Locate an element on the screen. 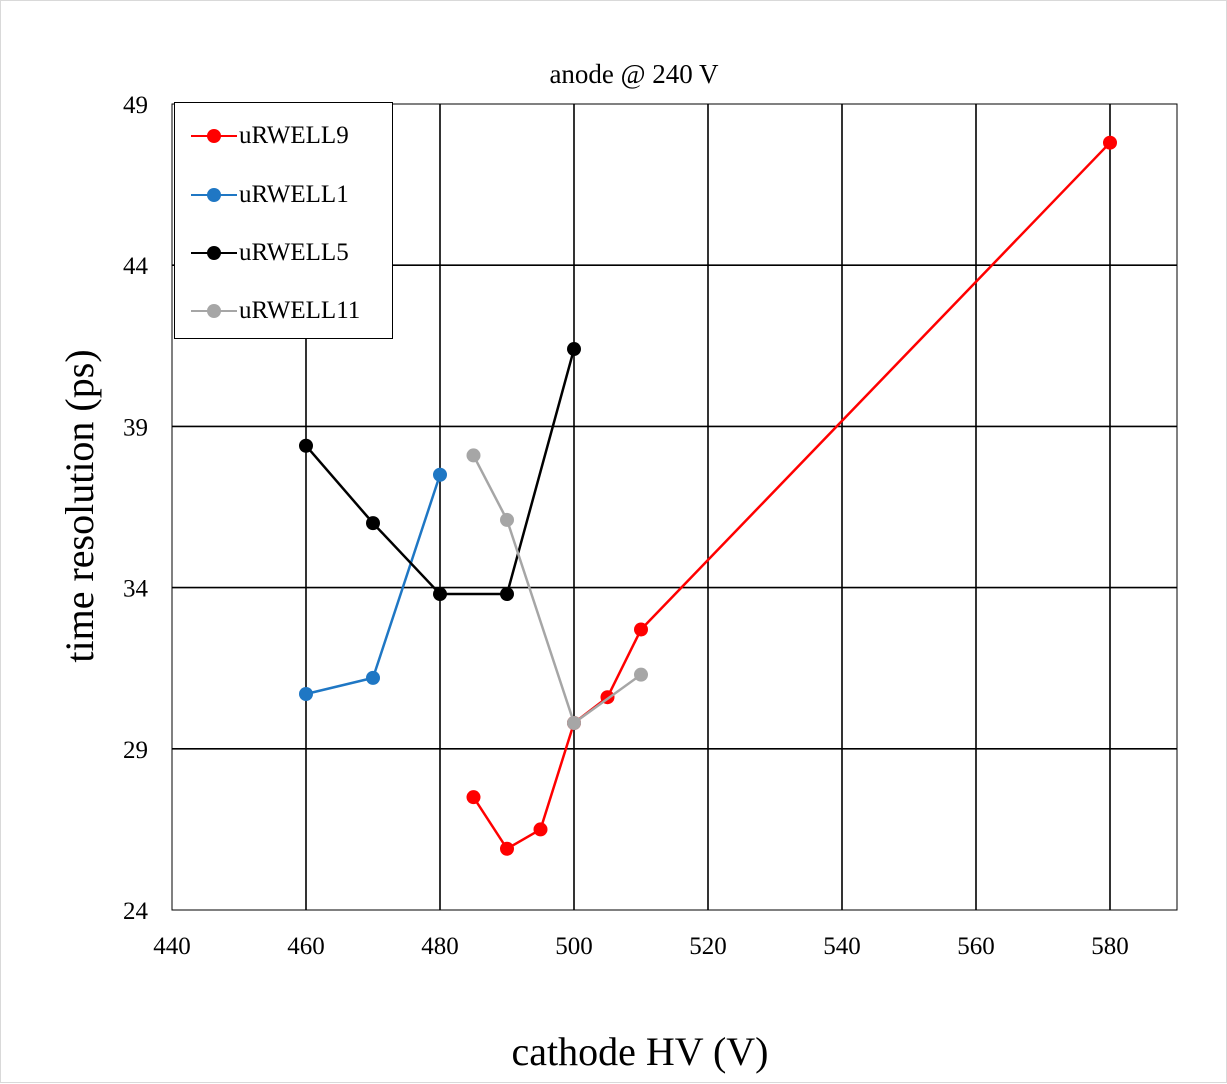 The width and height of the screenshot is (1227, 1084). legend-label-uRWELL9: uRWELL9 is located at coordinates (294, 135).